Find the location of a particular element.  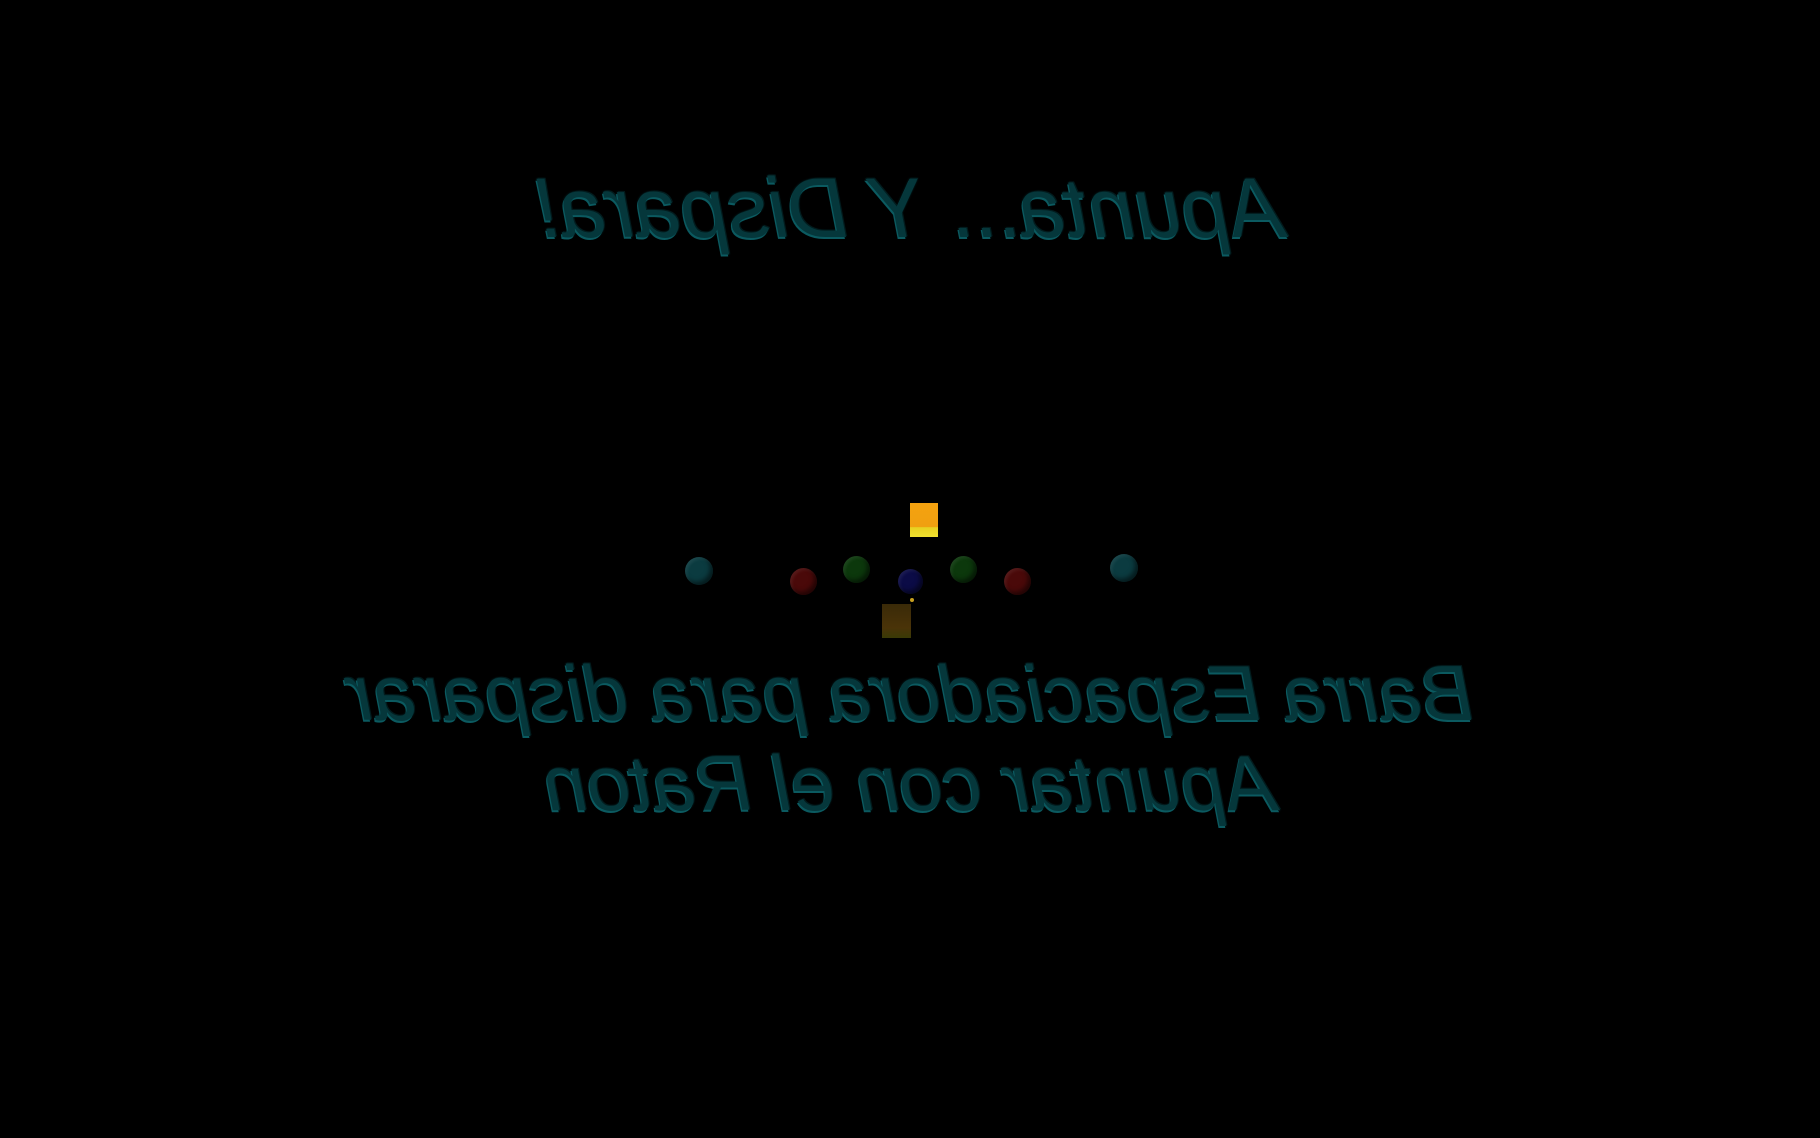

aim-point is located at coordinates (912, 600).